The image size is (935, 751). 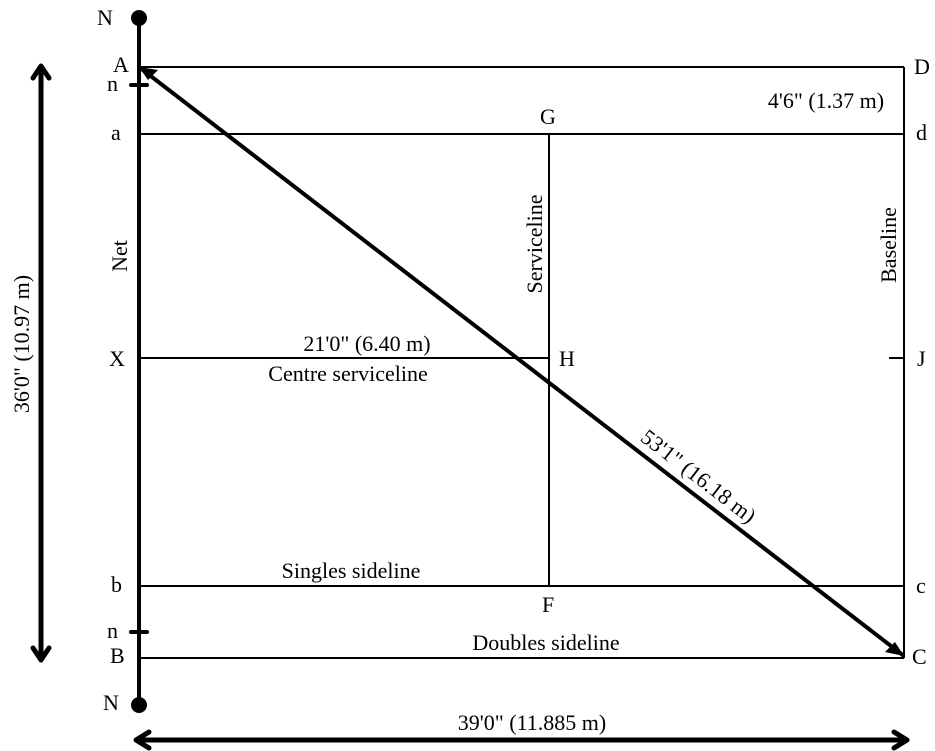 I want to click on diagonal-arrowhead-c, so click(x=894, y=649).